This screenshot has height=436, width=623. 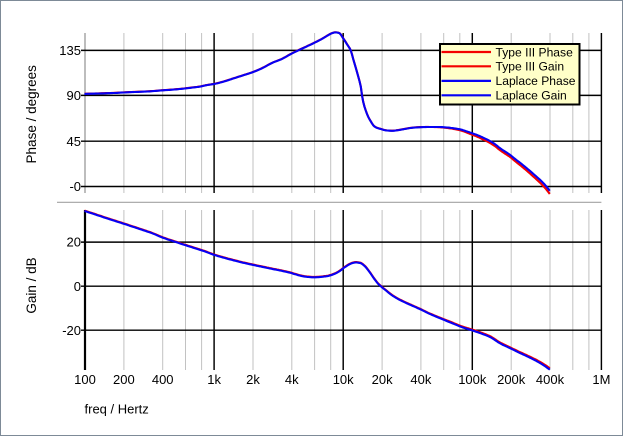 What do you see at coordinates (535, 52) in the screenshot?
I see `svg-text: Type III Phase` at bounding box center [535, 52].